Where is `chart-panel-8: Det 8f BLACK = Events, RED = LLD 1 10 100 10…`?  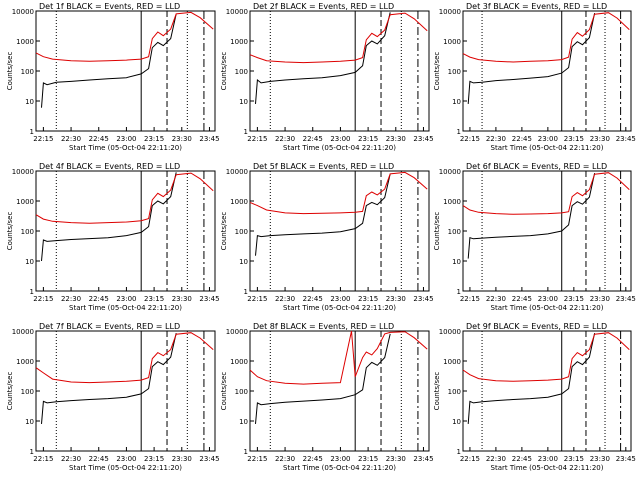
chart-panel-8: Det 8f BLACK = Events, RED = LLD 1 10 100 10… is located at coordinates (327, 397).